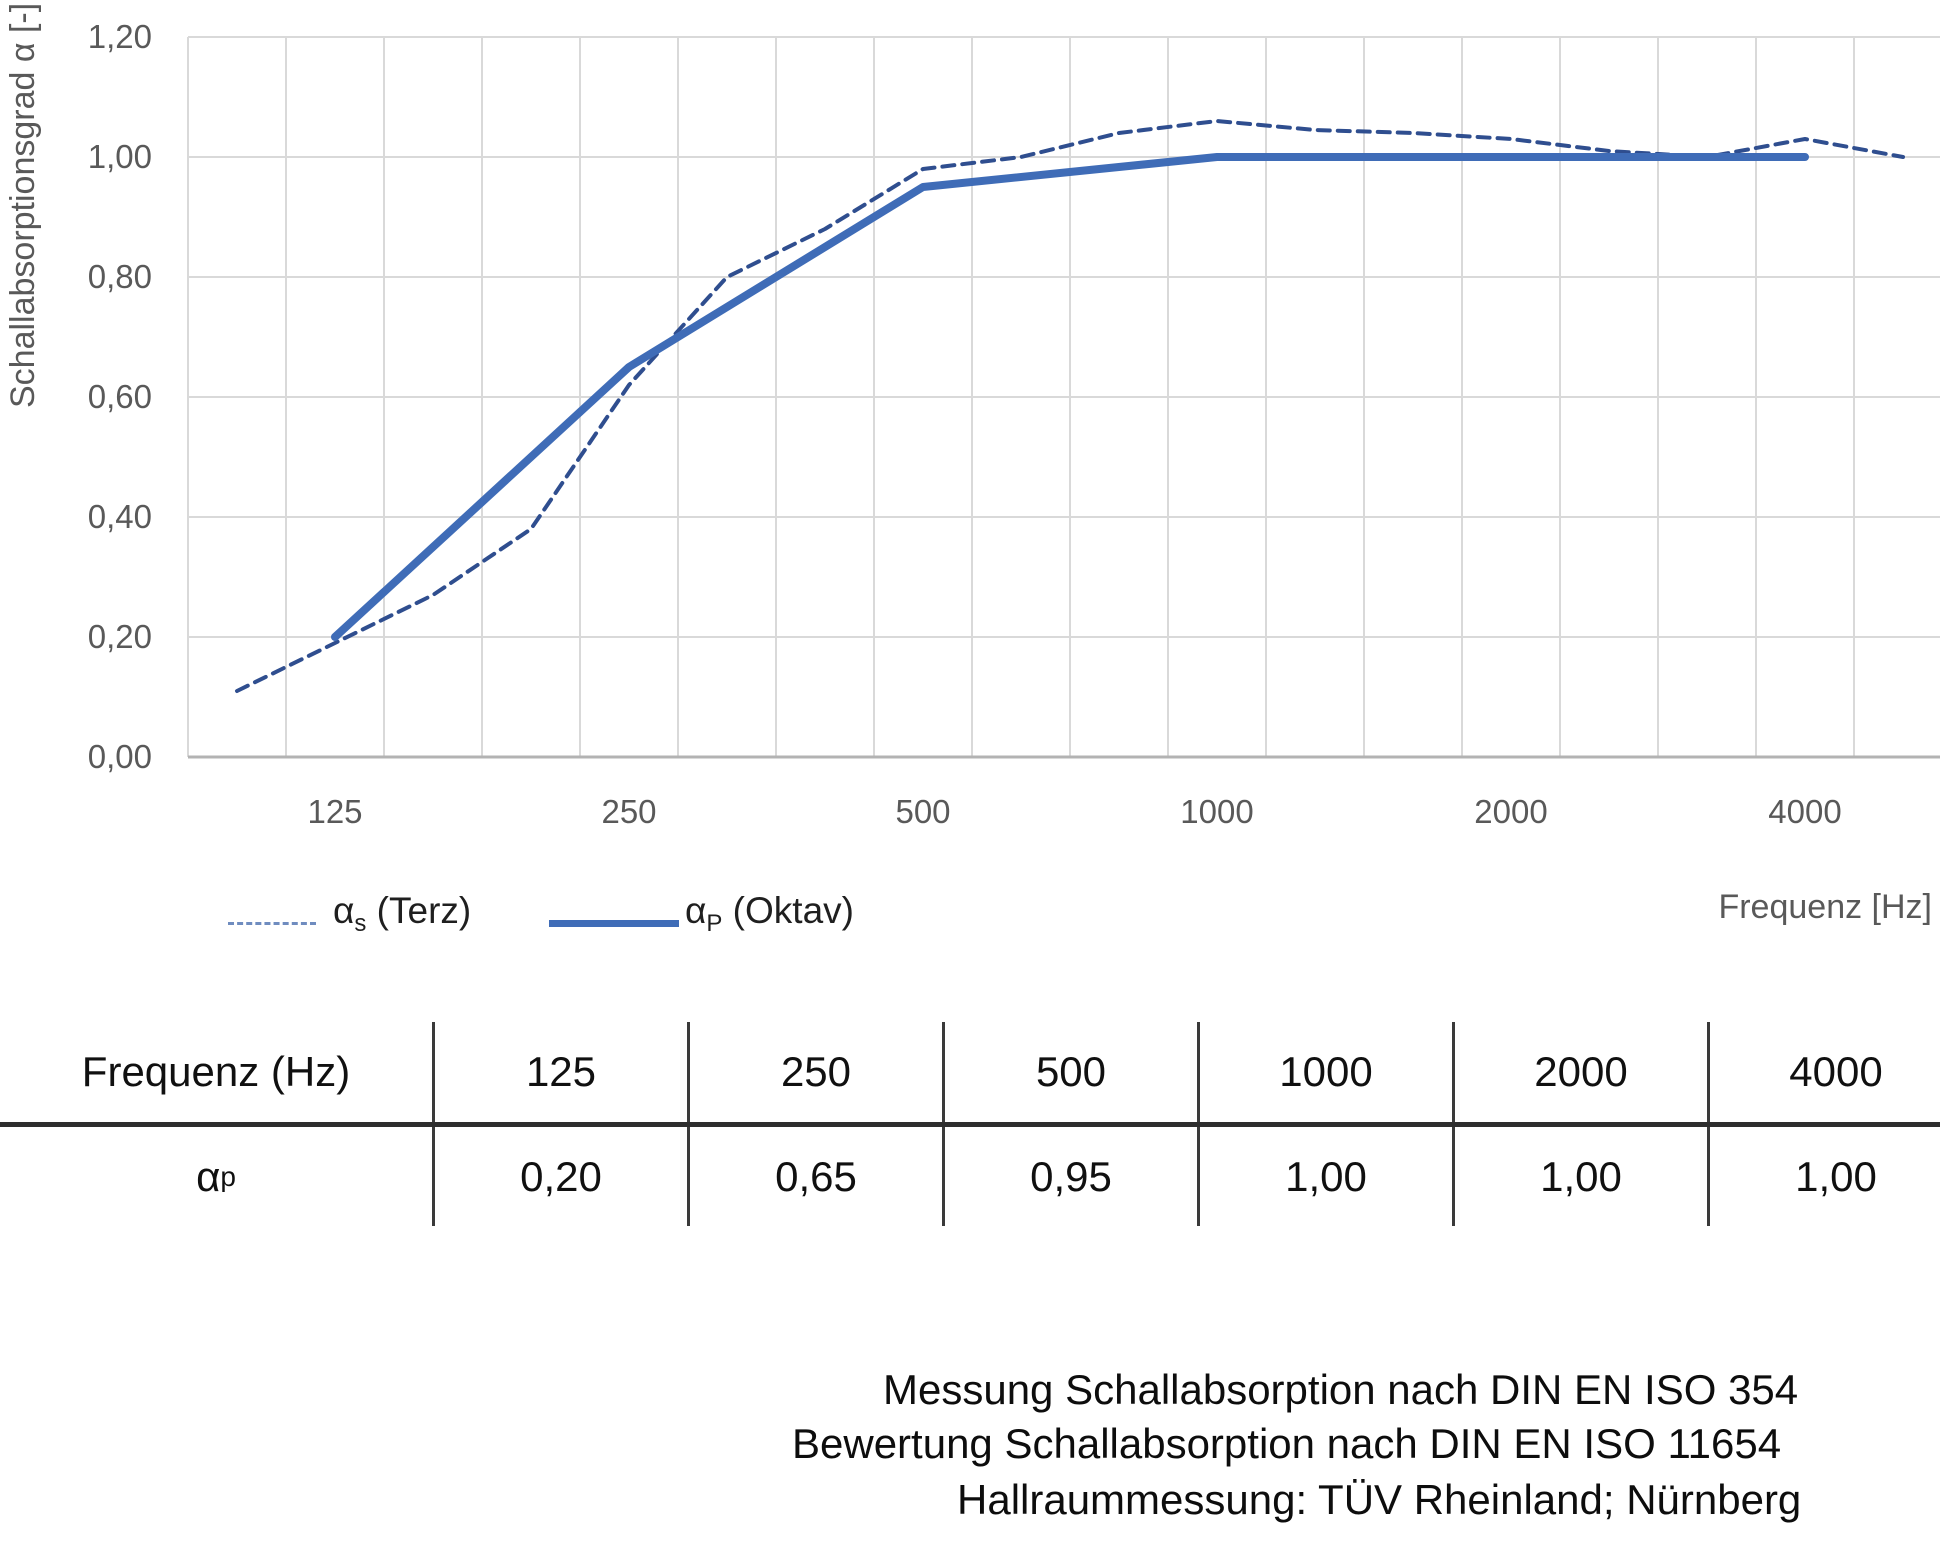 The height and width of the screenshot is (1565, 1940). I want to click on table-header-cell: 1000, so click(1324, 1072).